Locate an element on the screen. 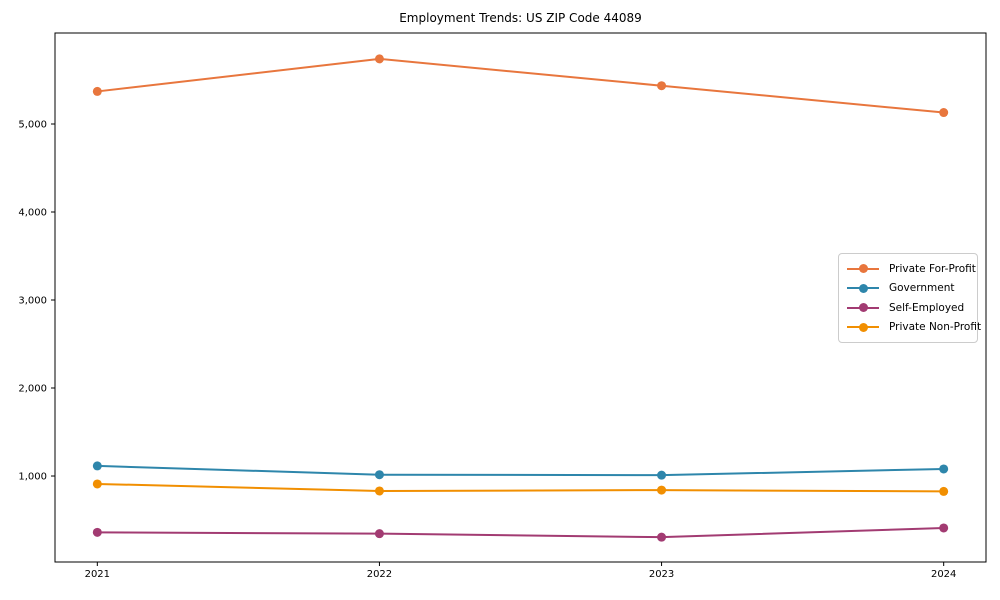  legend-label: Government is located at coordinates (922, 288).